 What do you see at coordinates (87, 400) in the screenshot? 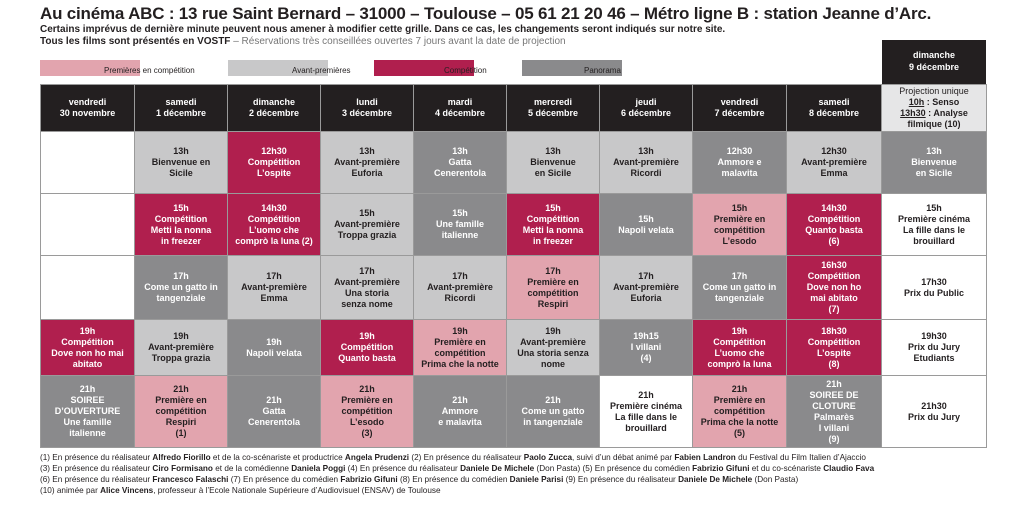
I see `screening-text: SOIREE` at bounding box center [87, 400].